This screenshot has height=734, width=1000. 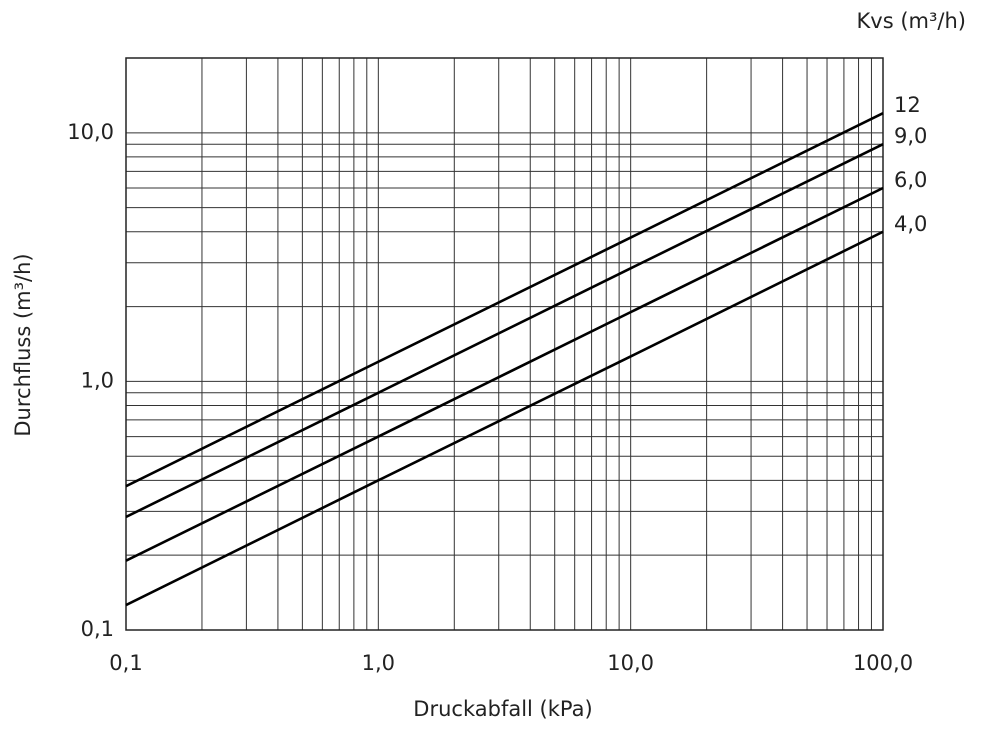 I want to click on legend-title: Kvs (m³/h), so click(x=911, y=21).